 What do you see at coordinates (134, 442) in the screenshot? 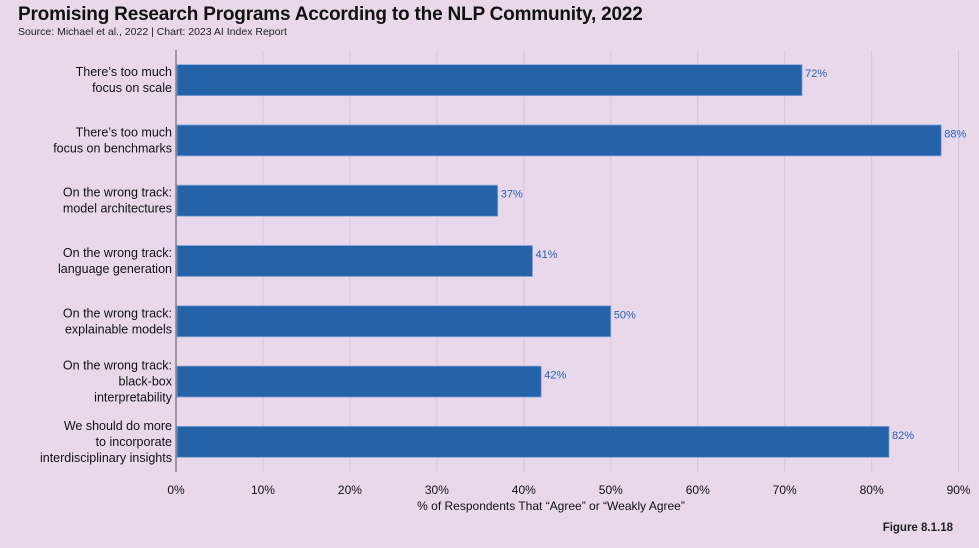
I see `category-label-line: to incorporate` at bounding box center [134, 442].